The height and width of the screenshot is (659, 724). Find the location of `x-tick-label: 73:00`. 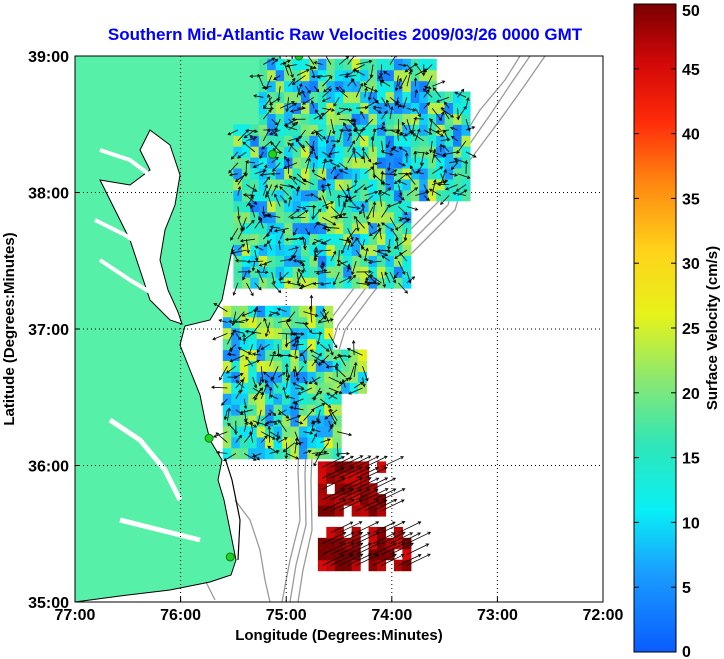

x-tick-label: 73:00 is located at coordinates (497, 615).